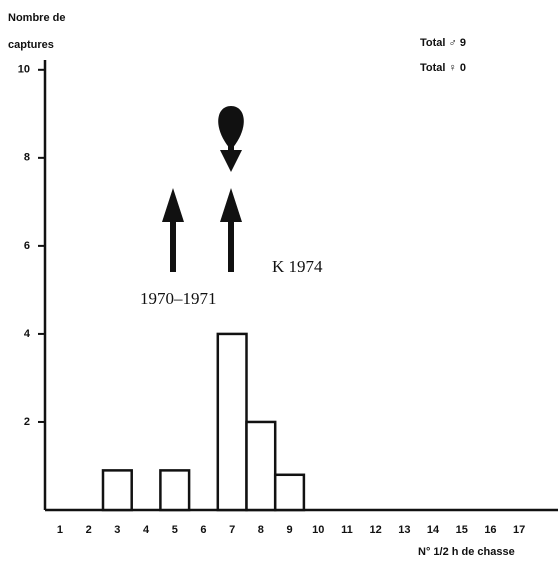 The image size is (558, 563). What do you see at coordinates (318, 530) in the screenshot?
I see `x-tick-label: 10` at bounding box center [318, 530].